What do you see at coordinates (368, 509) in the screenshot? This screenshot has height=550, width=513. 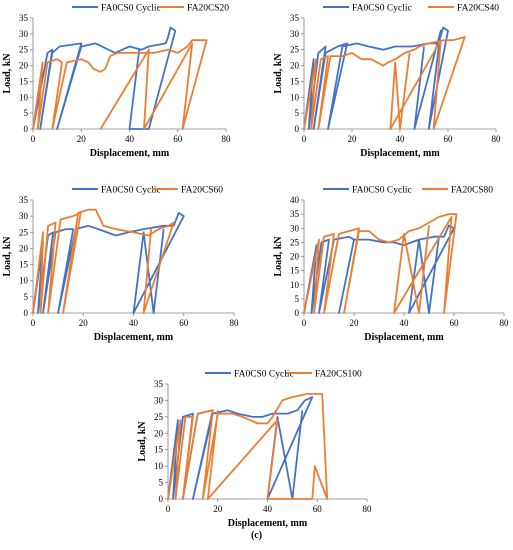 I see `panel-5-x-tick-label: 80` at bounding box center [368, 509].